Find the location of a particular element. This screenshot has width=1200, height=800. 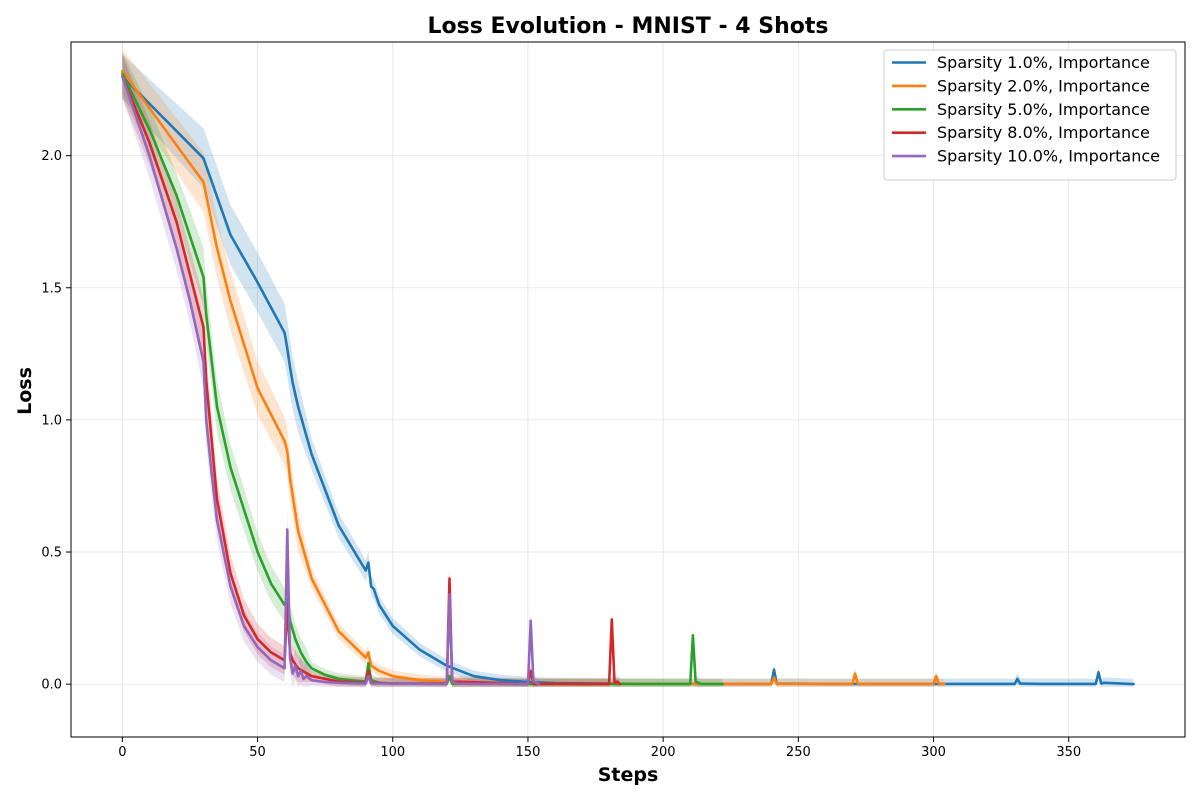

x-tick-label: 100 is located at coordinates (392, 752).